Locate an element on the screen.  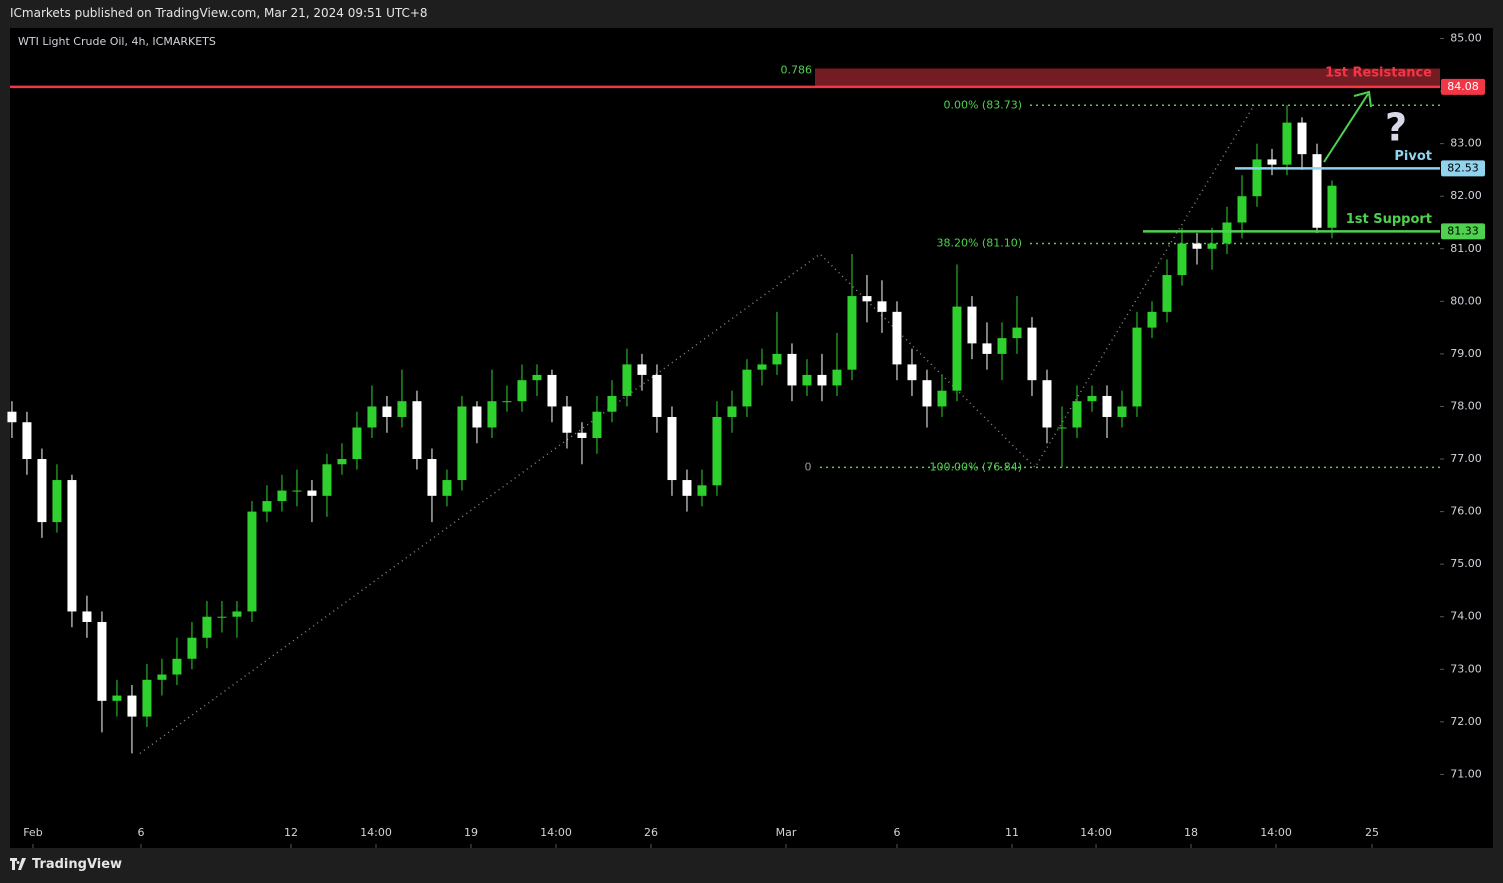
fib-start-label: 0 is located at coordinates (808, 466).